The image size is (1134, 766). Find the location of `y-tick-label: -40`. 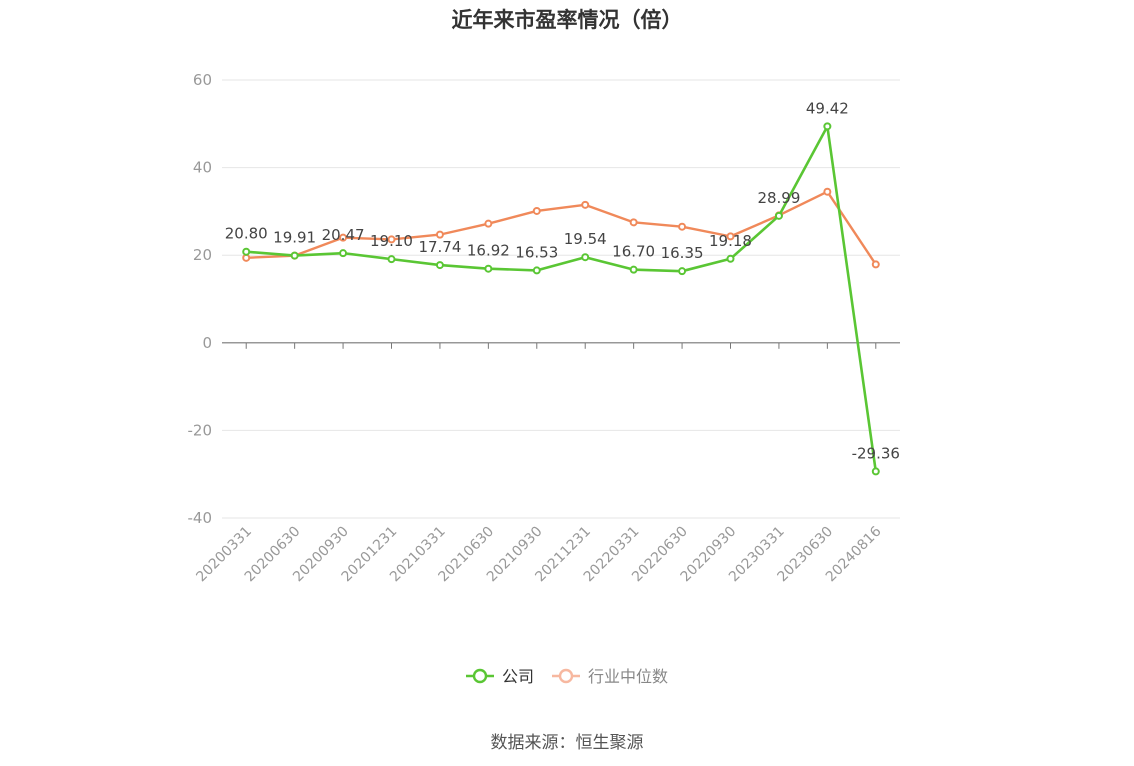

y-tick-label: -40 is located at coordinates (200, 518).